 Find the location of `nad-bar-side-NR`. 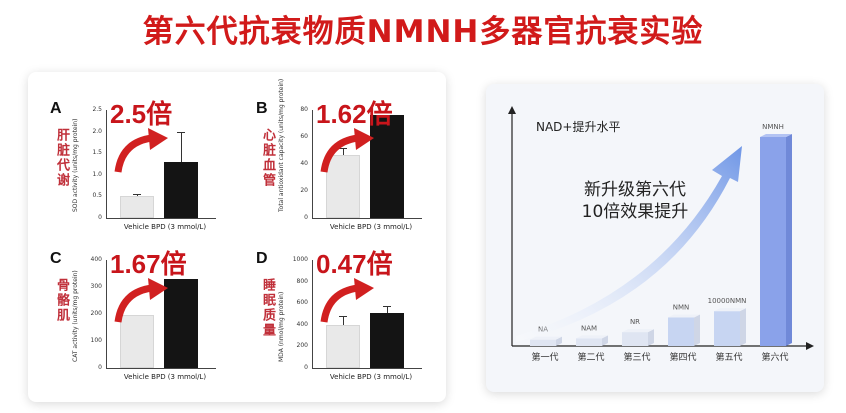

nad-bar-side-NR is located at coordinates (651, 337).